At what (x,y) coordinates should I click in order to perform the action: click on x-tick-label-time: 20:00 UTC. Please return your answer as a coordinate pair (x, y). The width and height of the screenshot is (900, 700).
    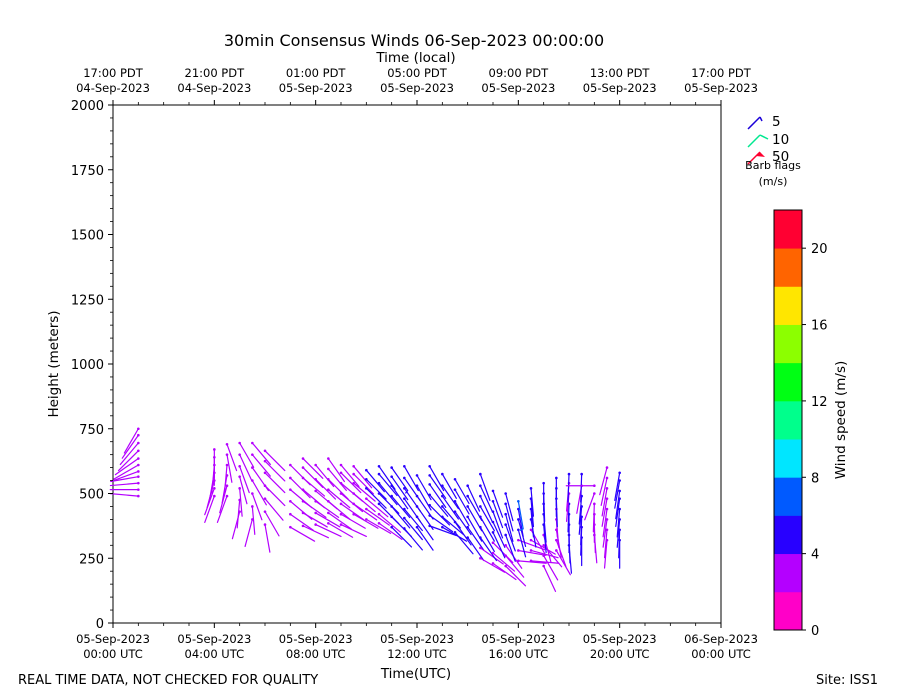
    Looking at the image, I should click on (620, 654).